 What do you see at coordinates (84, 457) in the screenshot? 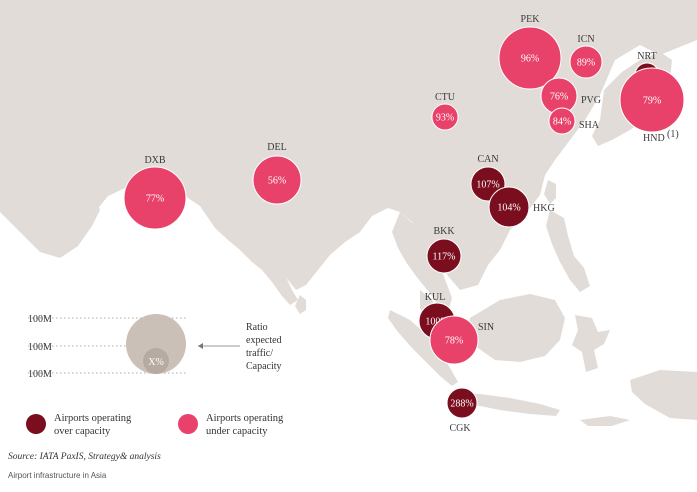
I see `source-note: Source: IATA PaxIS, Strategy& analysis` at bounding box center [84, 457].